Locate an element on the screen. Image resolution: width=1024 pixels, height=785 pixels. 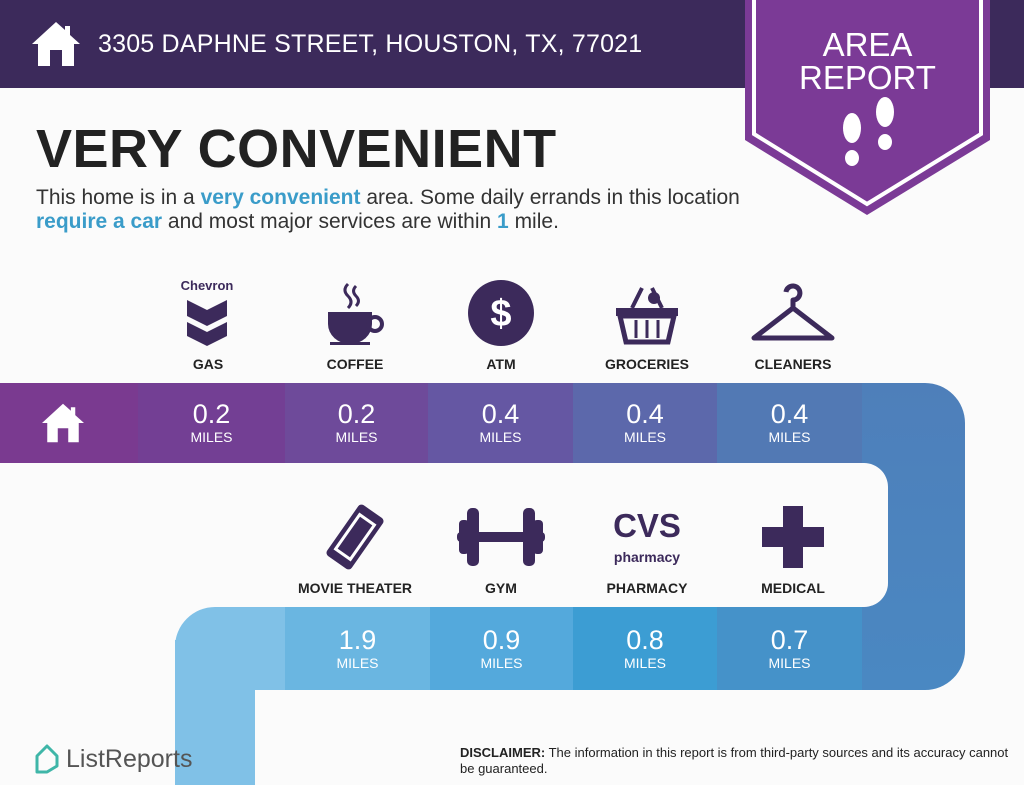
hanger-icon is located at coordinates (793, 313).